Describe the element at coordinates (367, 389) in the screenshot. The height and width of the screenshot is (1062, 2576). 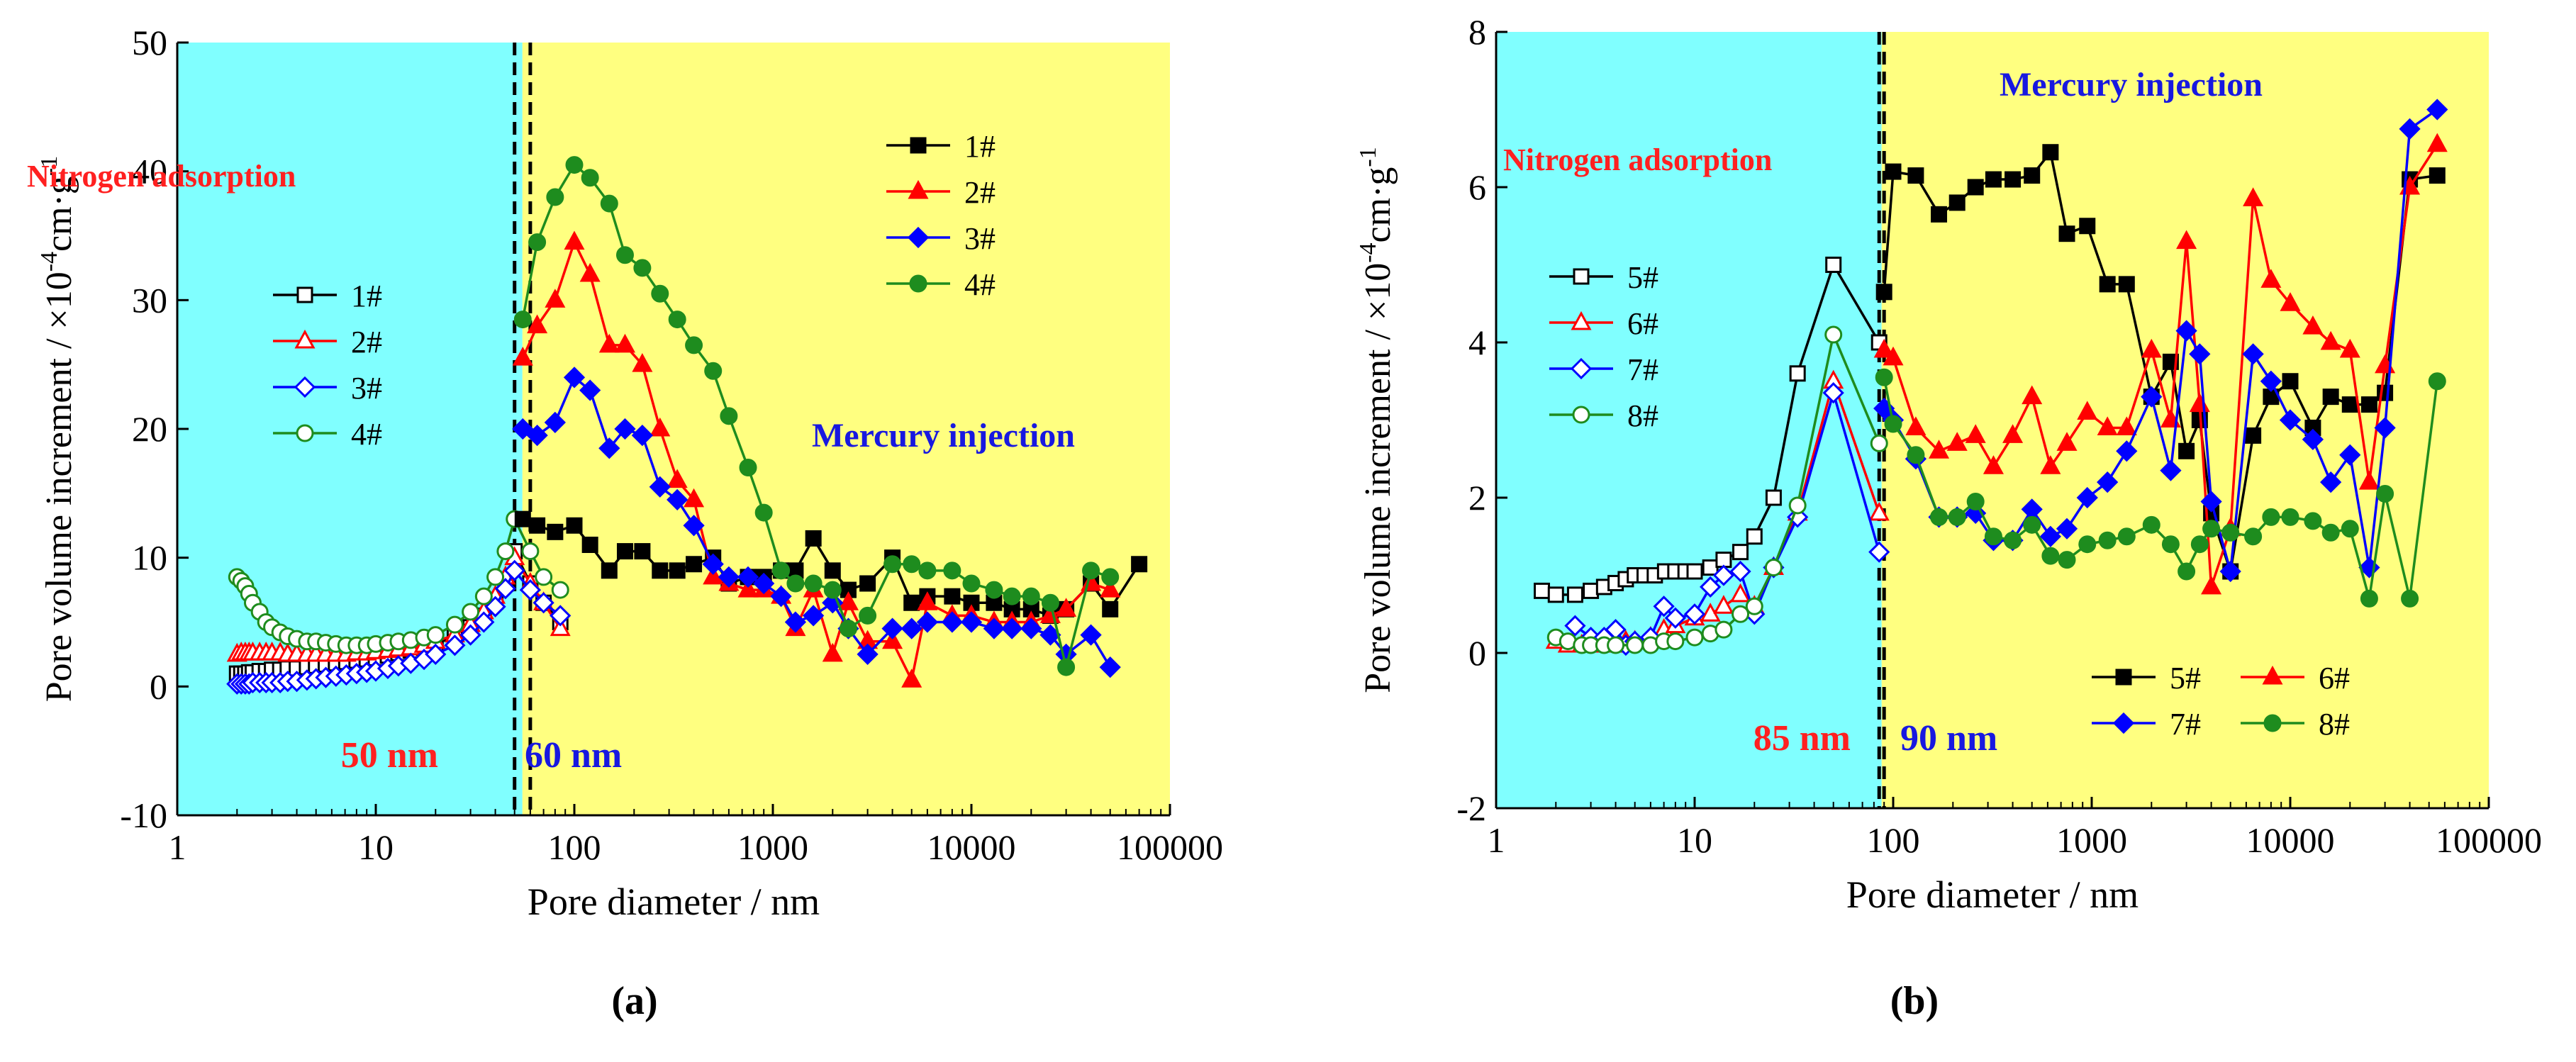
I see `legend-label: 3#` at that location.